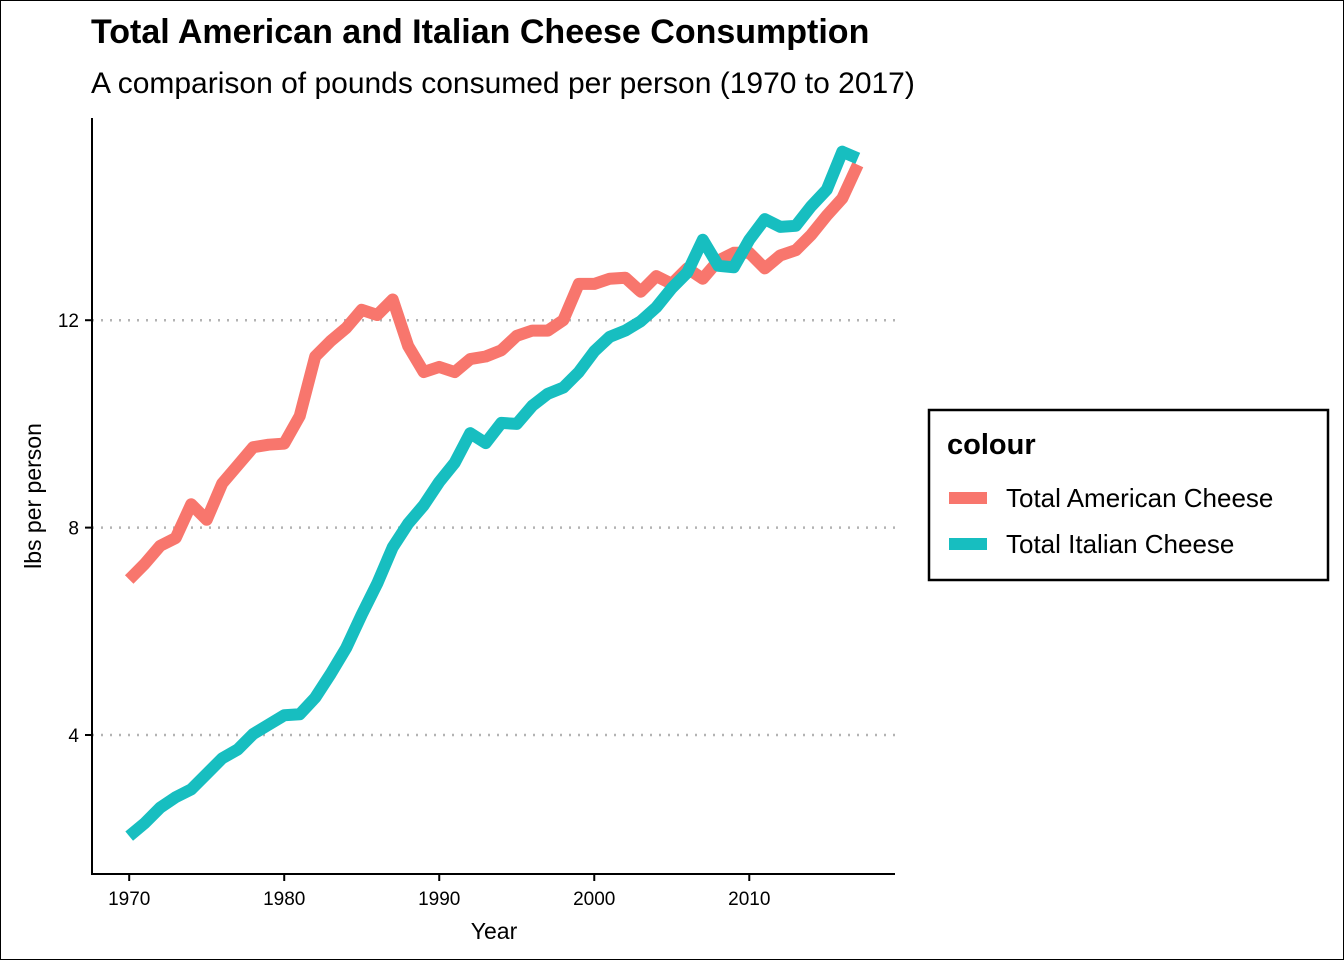  What do you see at coordinates (749, 899) in the screenshot?
I see `x-tick-label: 2010` at bounding box center [749, 899].